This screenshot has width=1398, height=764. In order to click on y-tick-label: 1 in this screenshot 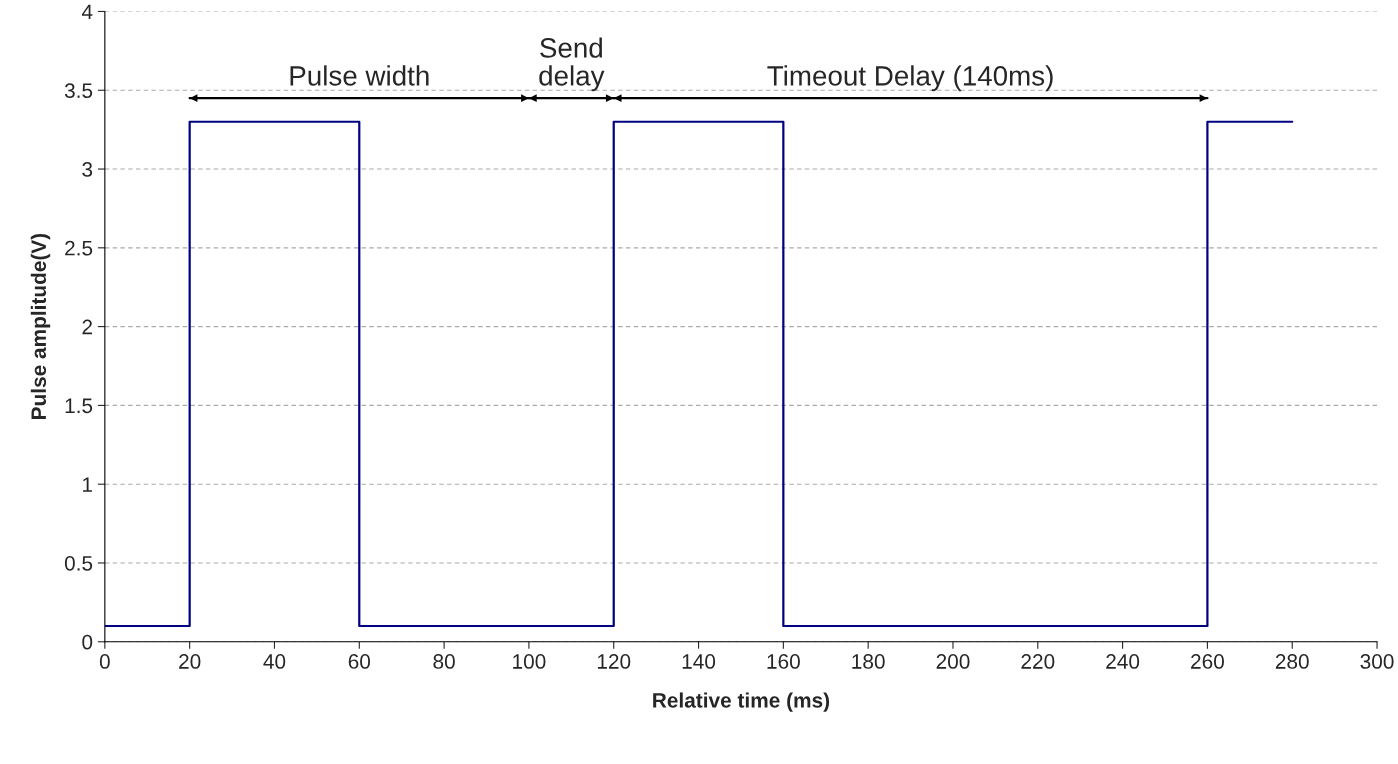, I will do `click(88, 484)`.